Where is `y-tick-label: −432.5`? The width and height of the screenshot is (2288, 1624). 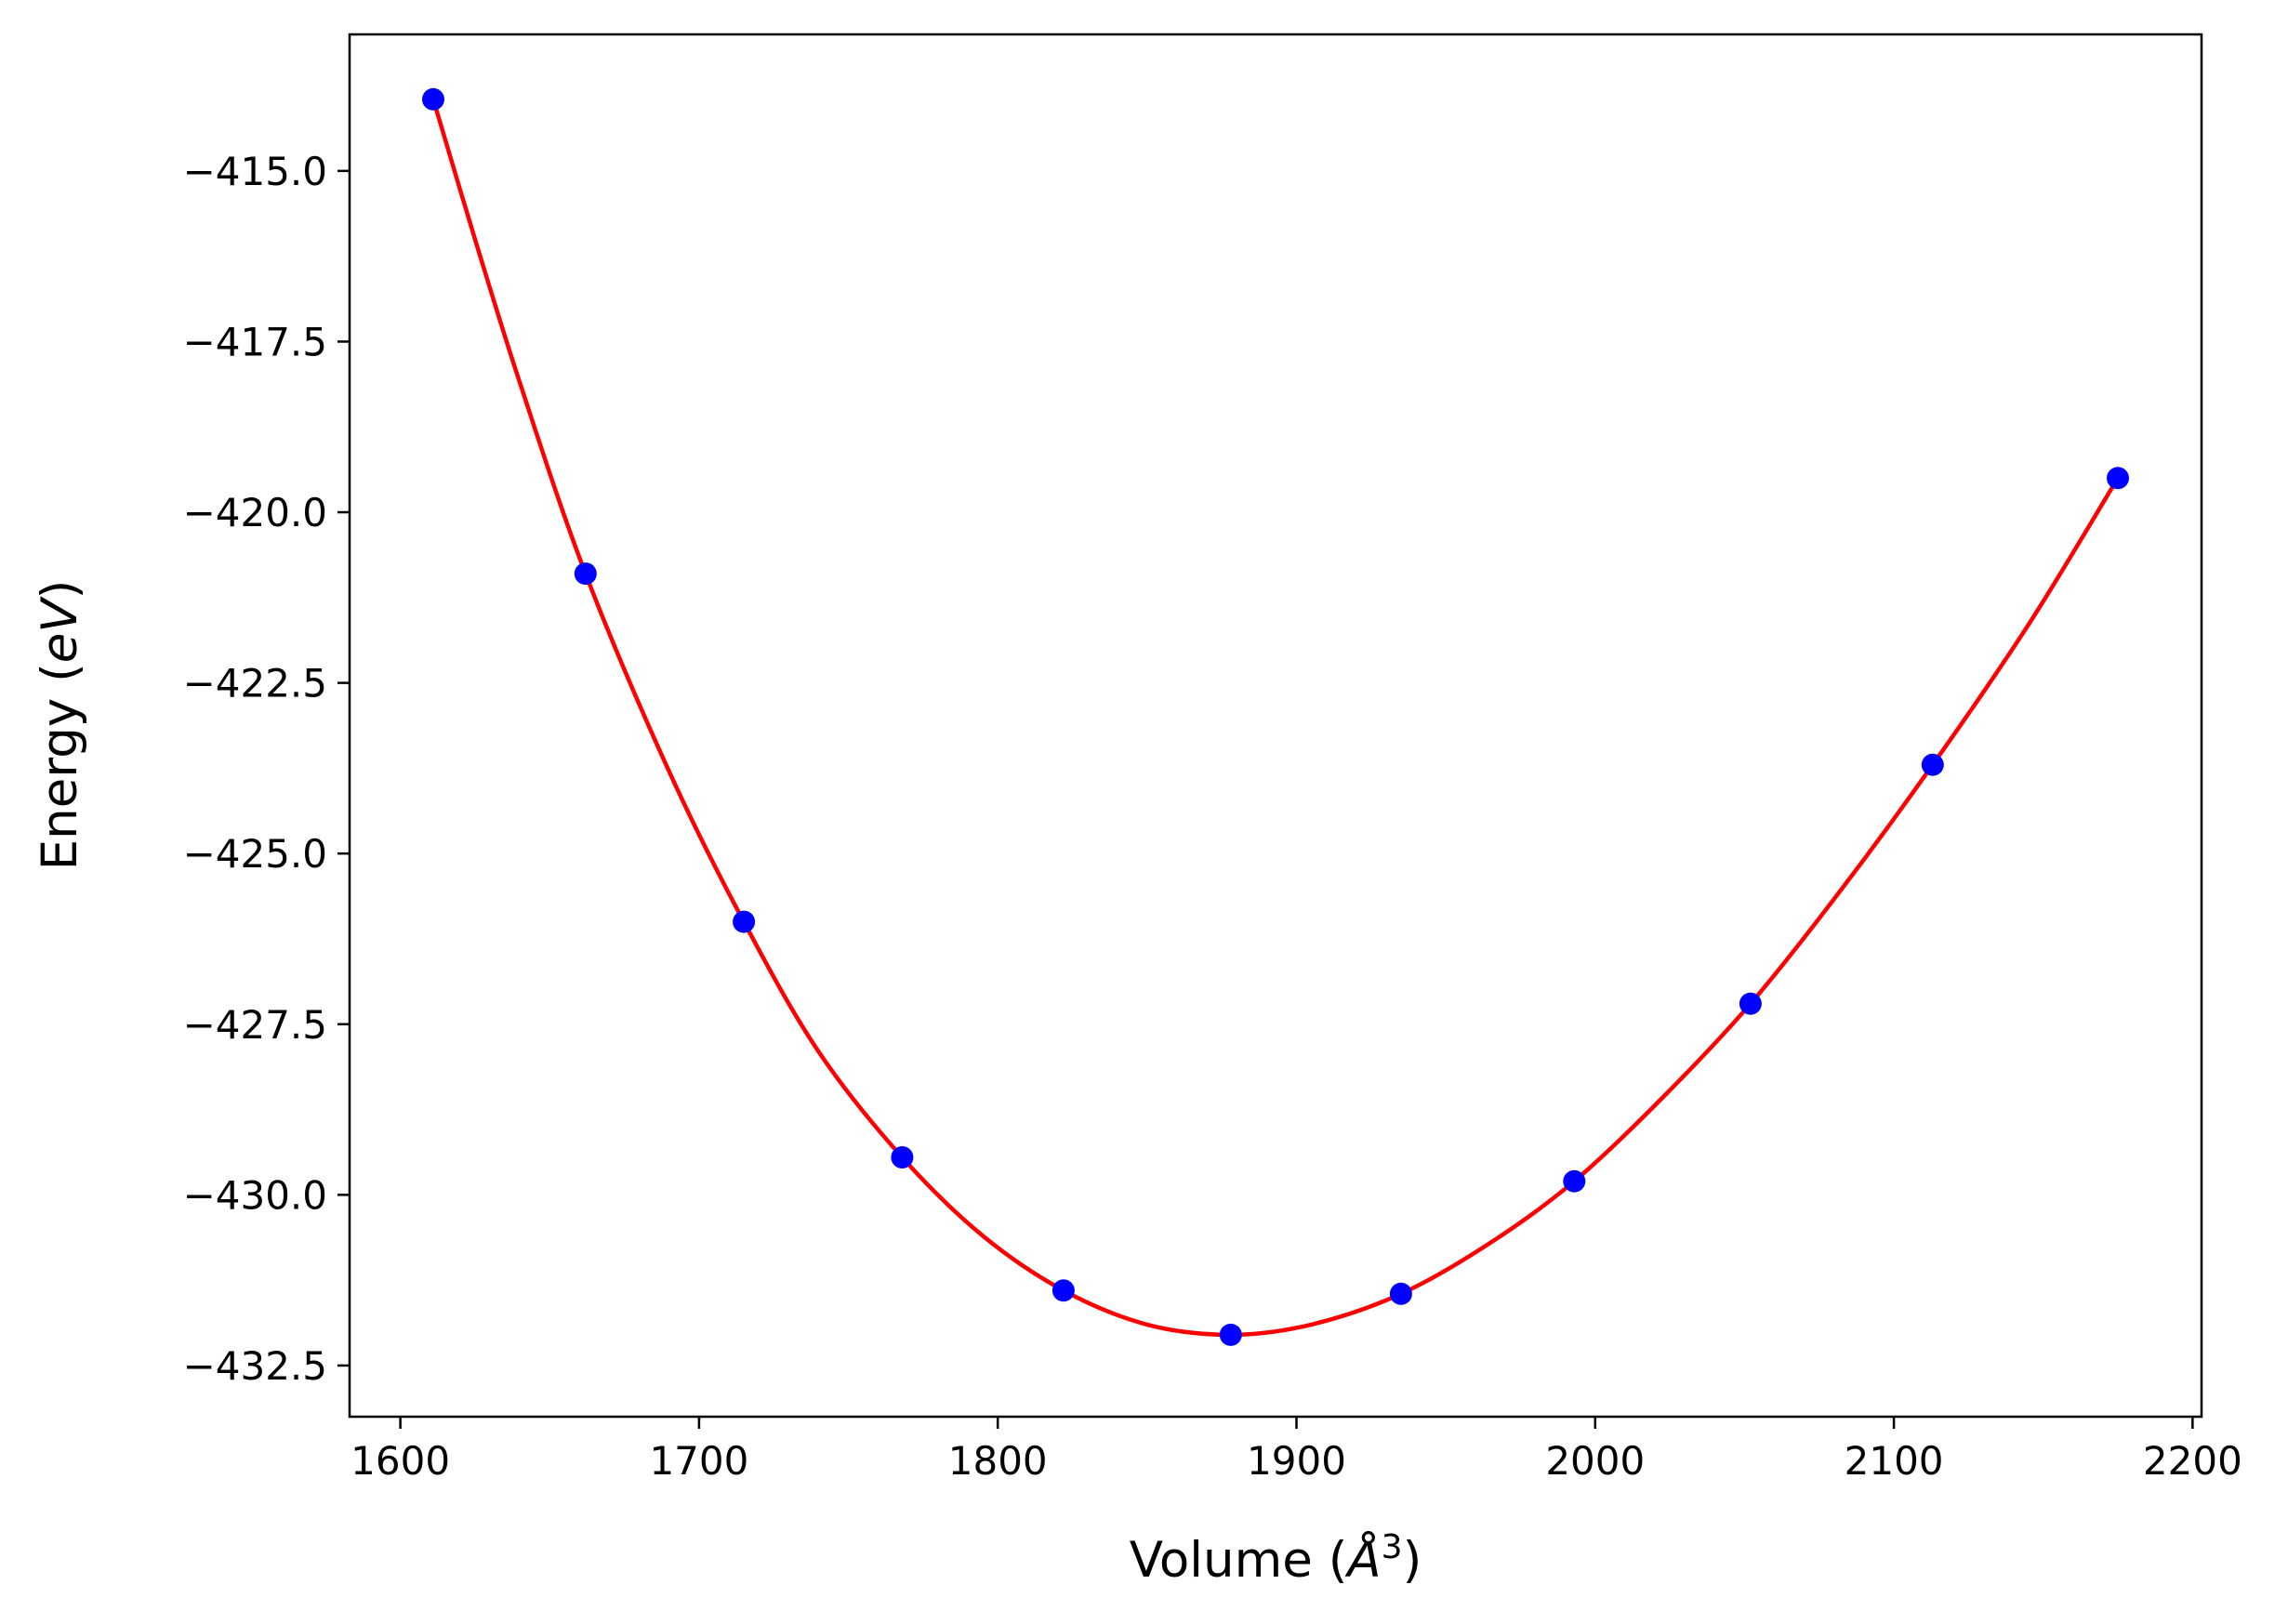
y-tick-label: −432.5 is located at coordinates (255, 1366).